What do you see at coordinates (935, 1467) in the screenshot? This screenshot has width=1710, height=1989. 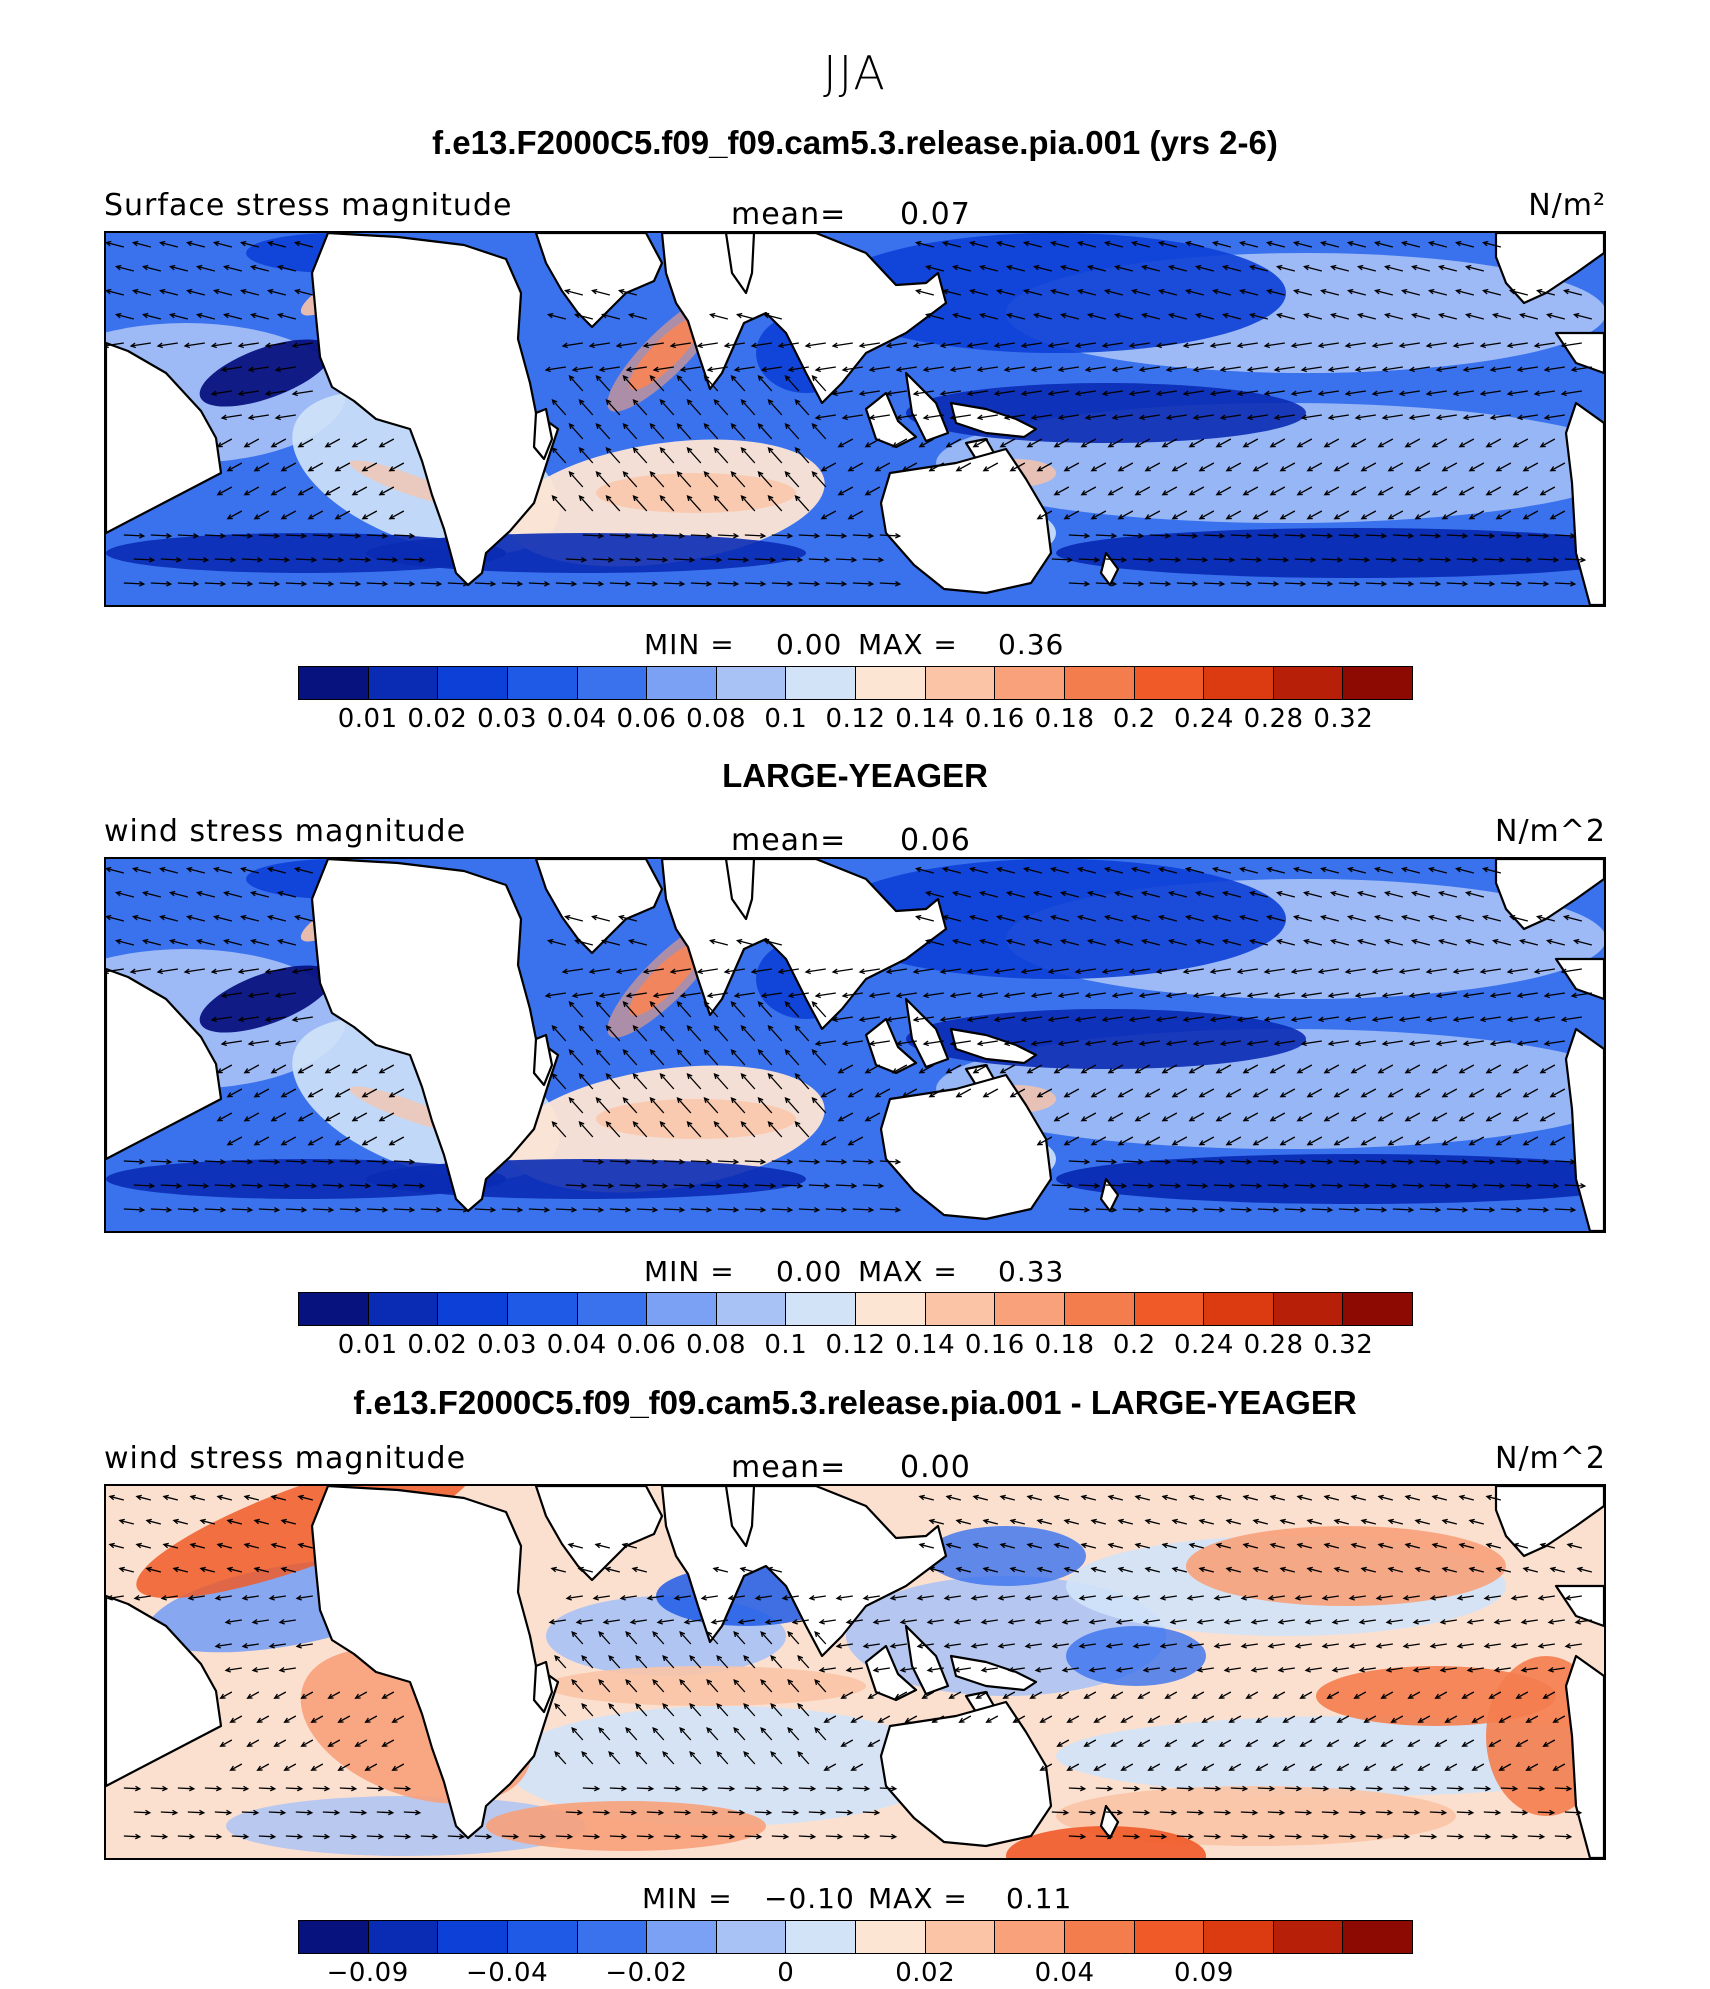 I see `panel-3-mean-value: 0.00` at bounding box center [935, 1467].